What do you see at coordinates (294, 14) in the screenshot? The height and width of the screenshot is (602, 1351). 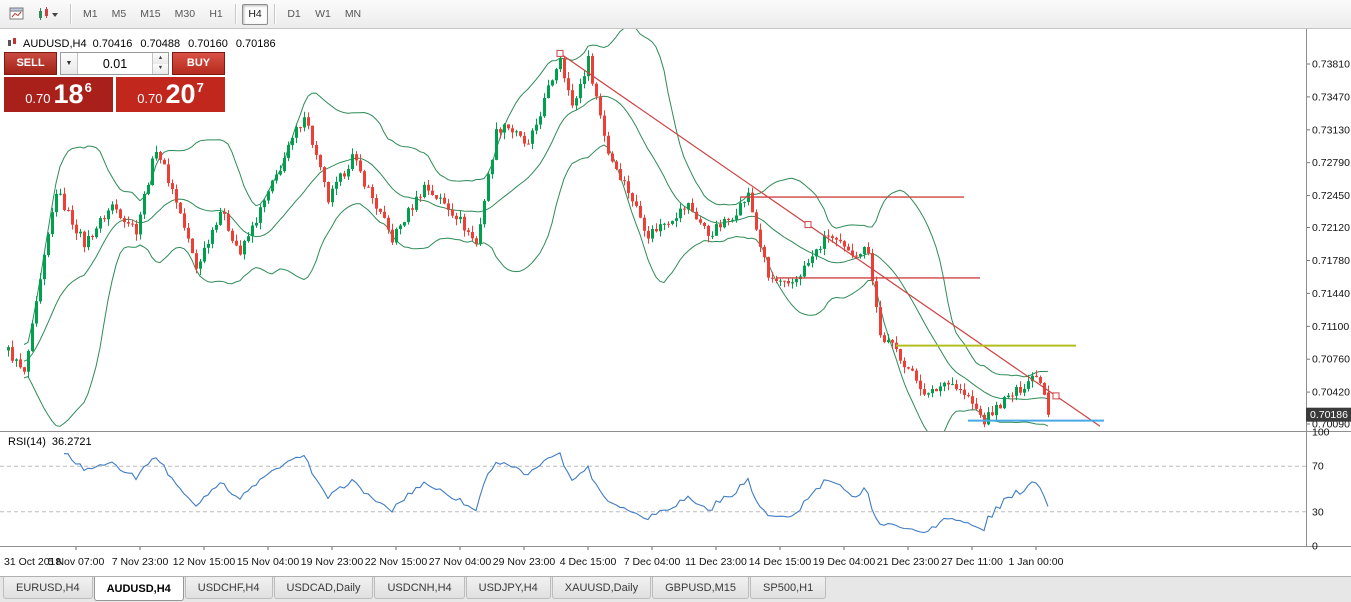 I see `timeframe-button-d1: D1` at bounding box center [294, 14].